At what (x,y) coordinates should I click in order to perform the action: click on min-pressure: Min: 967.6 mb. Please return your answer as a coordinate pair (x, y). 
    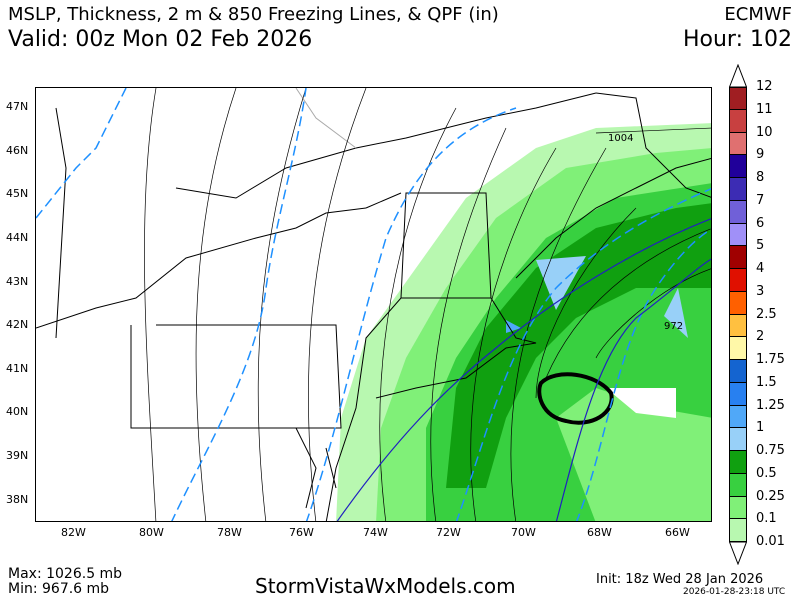
    Looking at the image, I should click on (59, 589).